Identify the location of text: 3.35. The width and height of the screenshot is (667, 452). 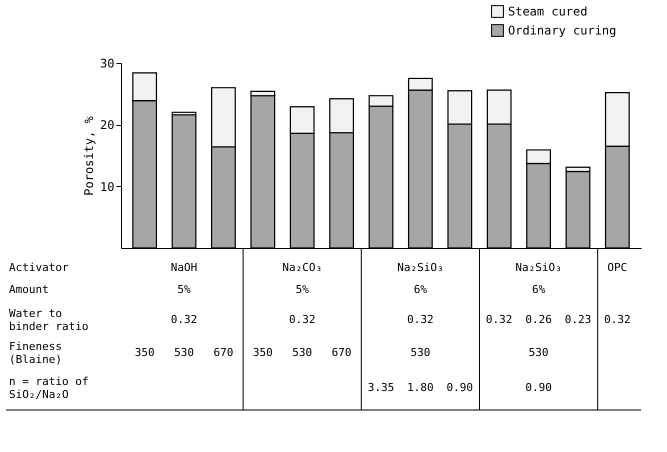
(381, 387).